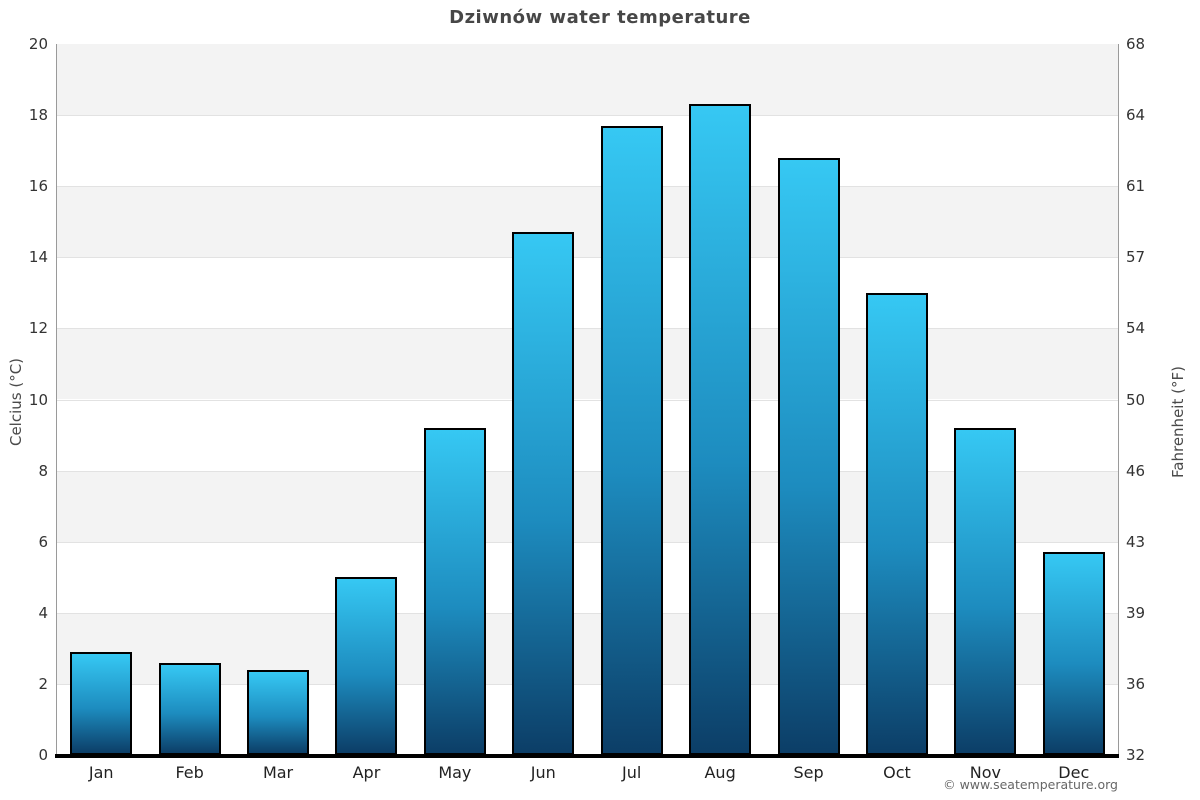 Image resolution: width=1200 pixels, height=800 pixels. What do you see at coordinates (1136, 186) in the screenshot?
I see `y-tick-fahrenheit-61: 61` at bounding box center [1136, 186].